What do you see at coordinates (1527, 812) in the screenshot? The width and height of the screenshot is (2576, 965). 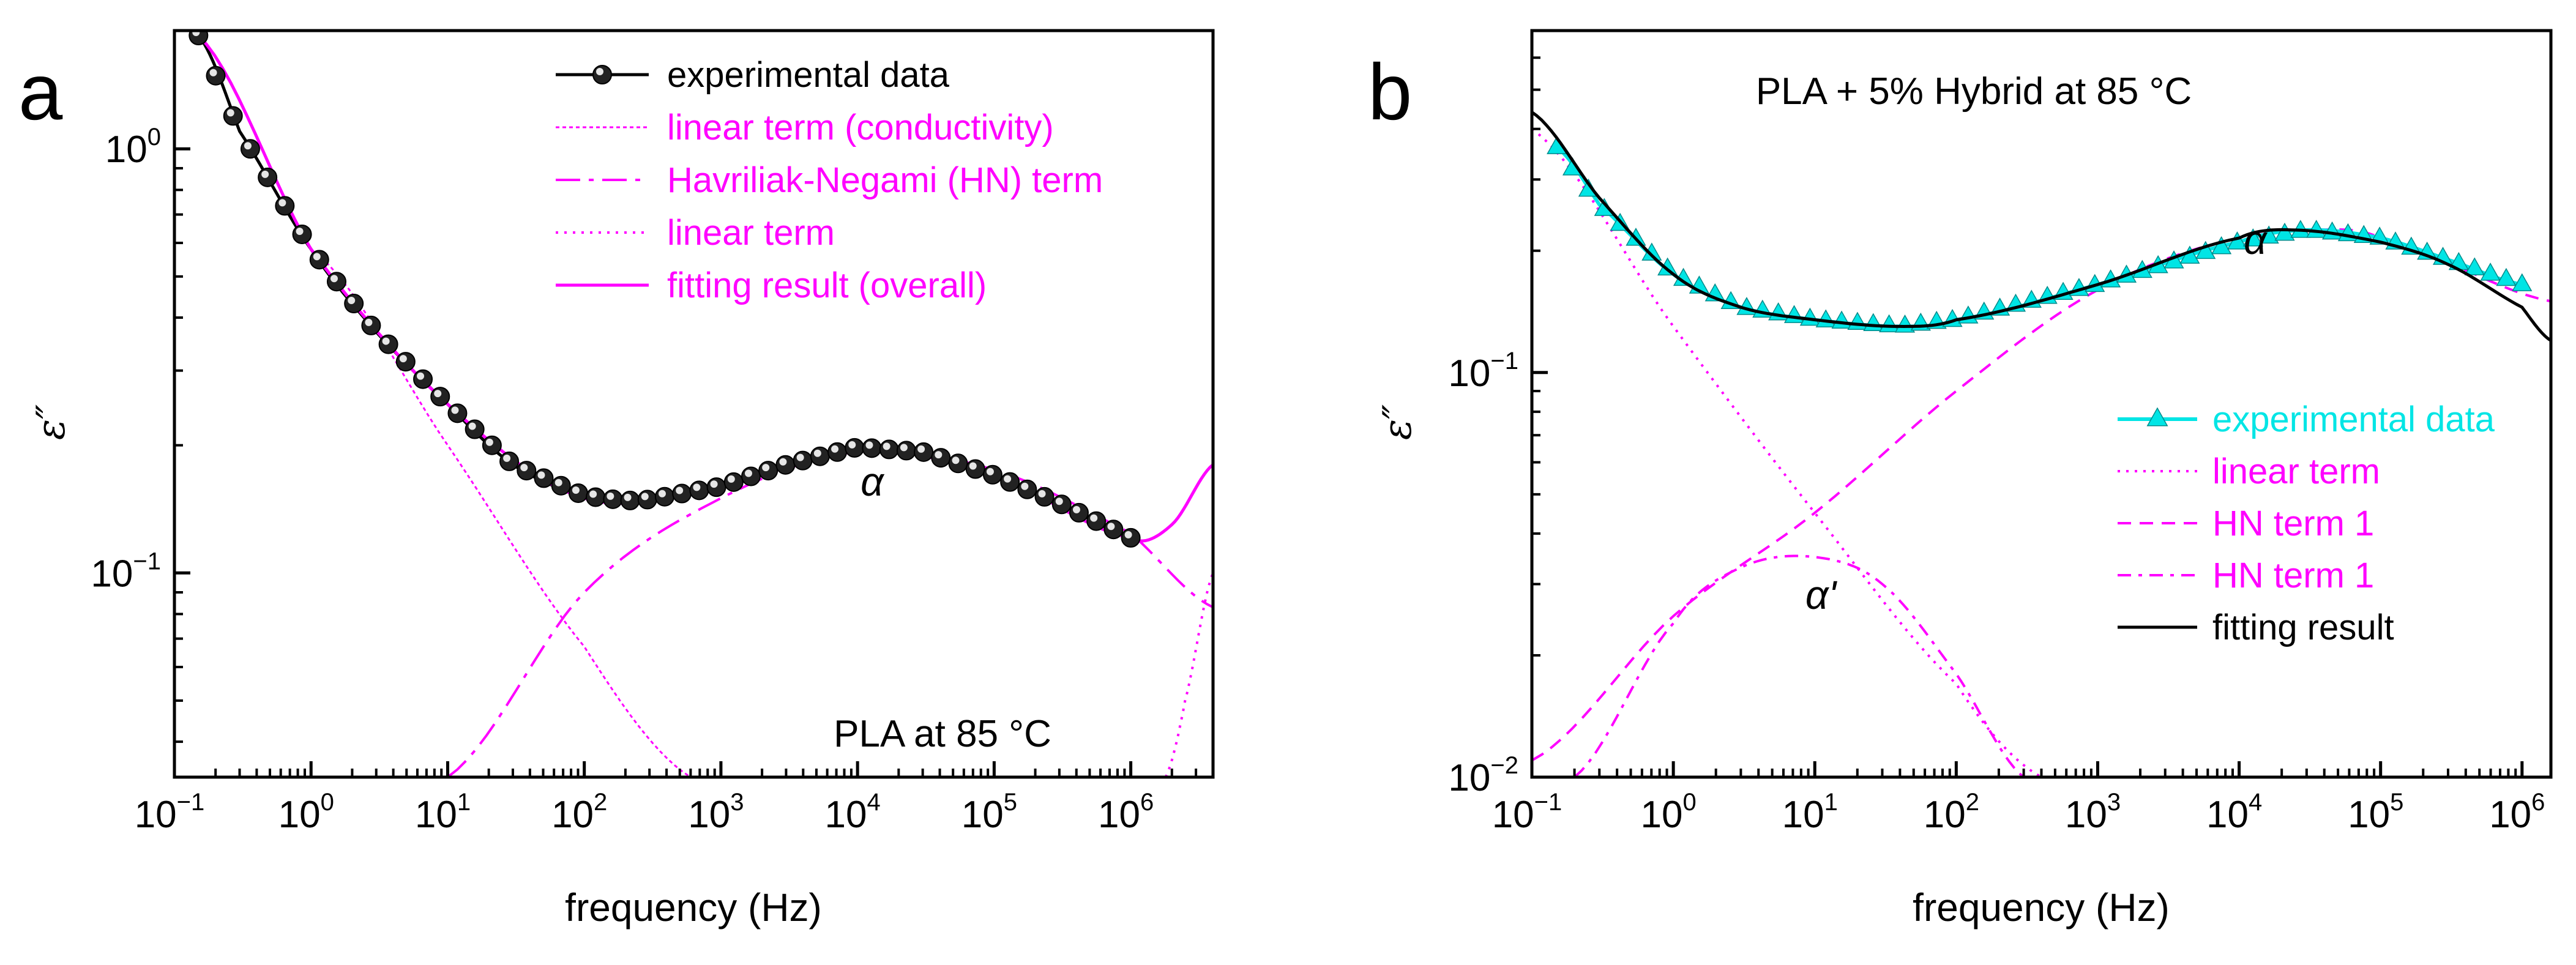 I see `panel-b-x-tick-label: 10⁻¹` at bounding box center [1527, 812].